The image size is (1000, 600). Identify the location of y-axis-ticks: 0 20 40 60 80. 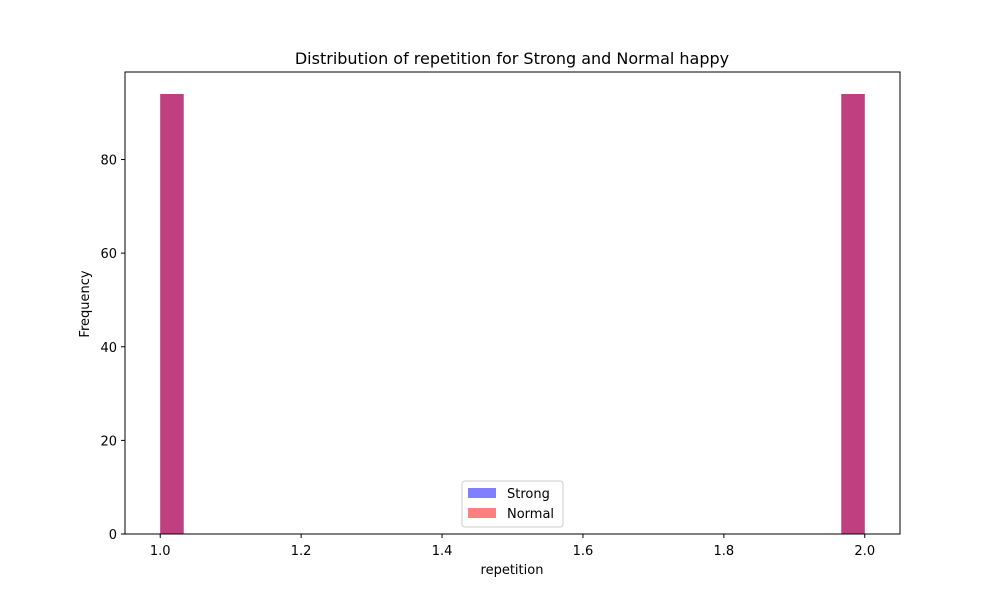
(112, 348).